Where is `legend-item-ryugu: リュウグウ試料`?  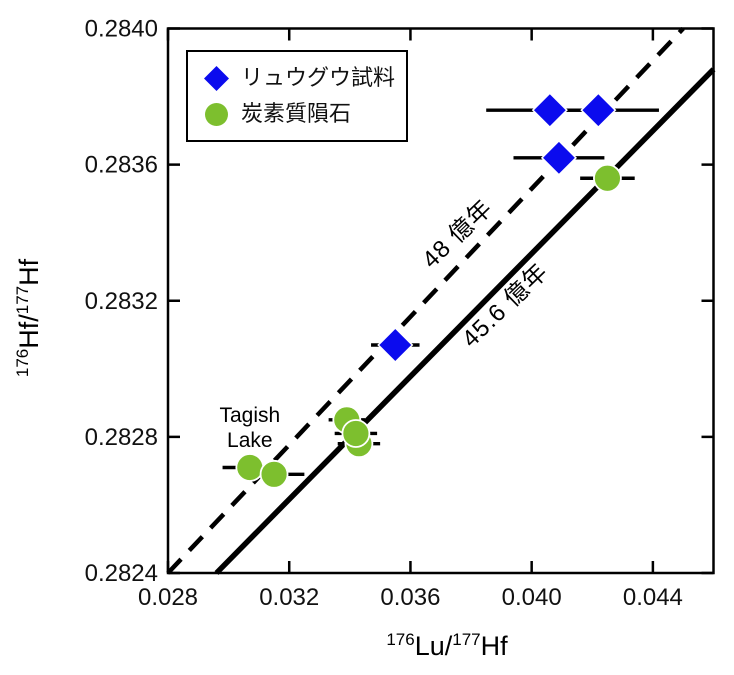 legend-item-ryugu: リュウグウ試料 is located at coordinates (304, 78).